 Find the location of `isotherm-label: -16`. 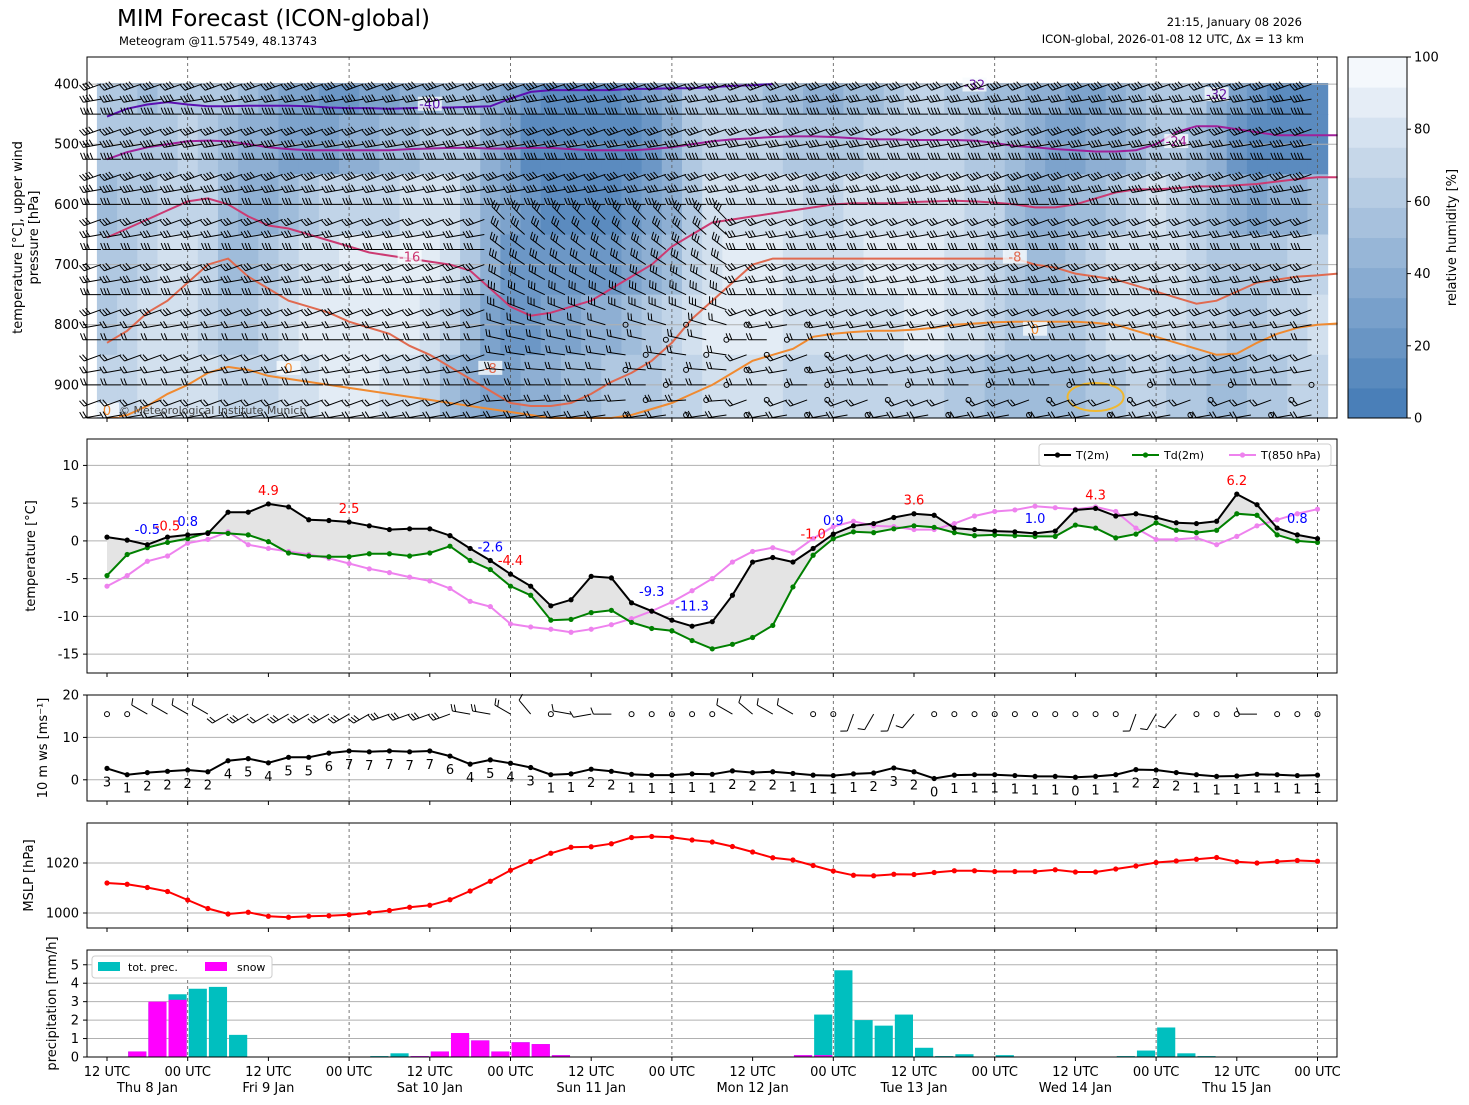

isotherm-label: -16 is located at coordinates (409, 258).